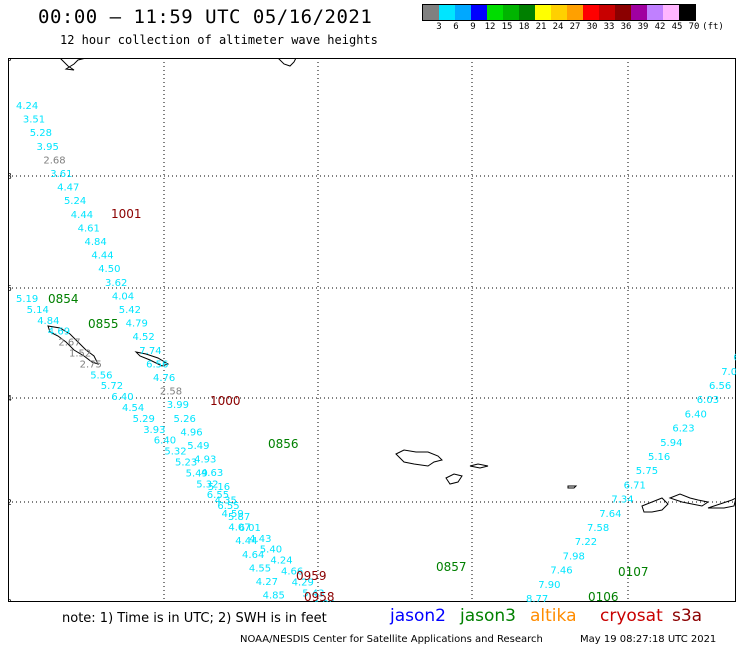  Describe the element at coordinates (581, 28) in the screenshot. I see `legend-ticks: 3 6 9 12 15 18 21 24 27 30 33 36 39 42 45 70 (ft)` at that location.